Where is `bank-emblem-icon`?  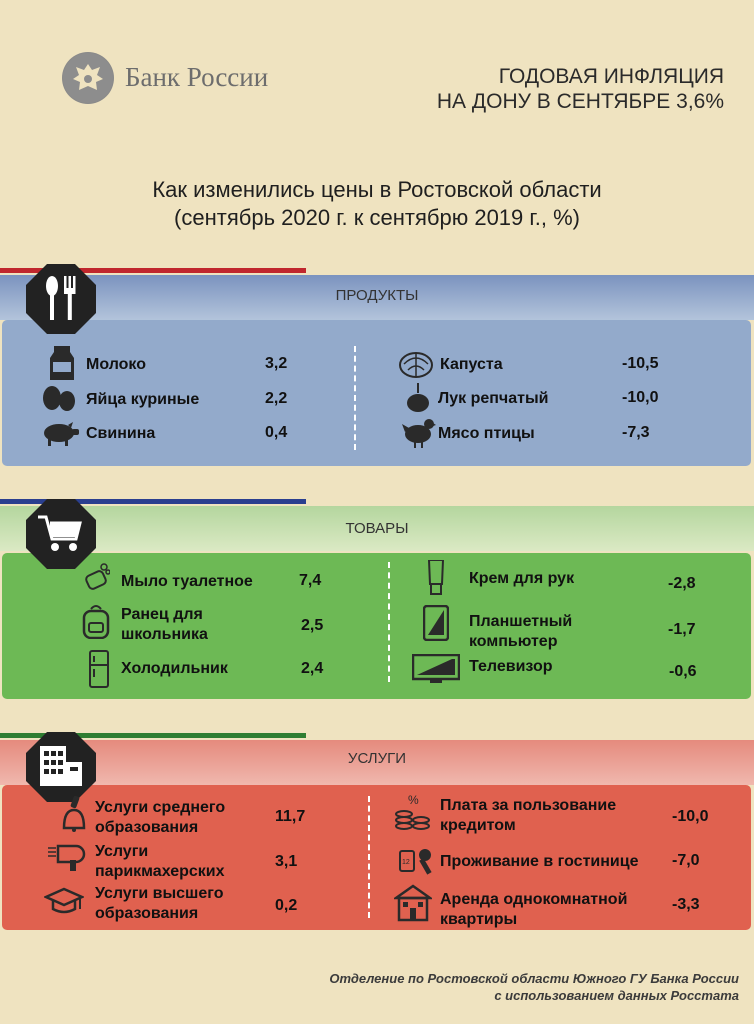 bank-emblem-icon is located at coordinates (88, 78).